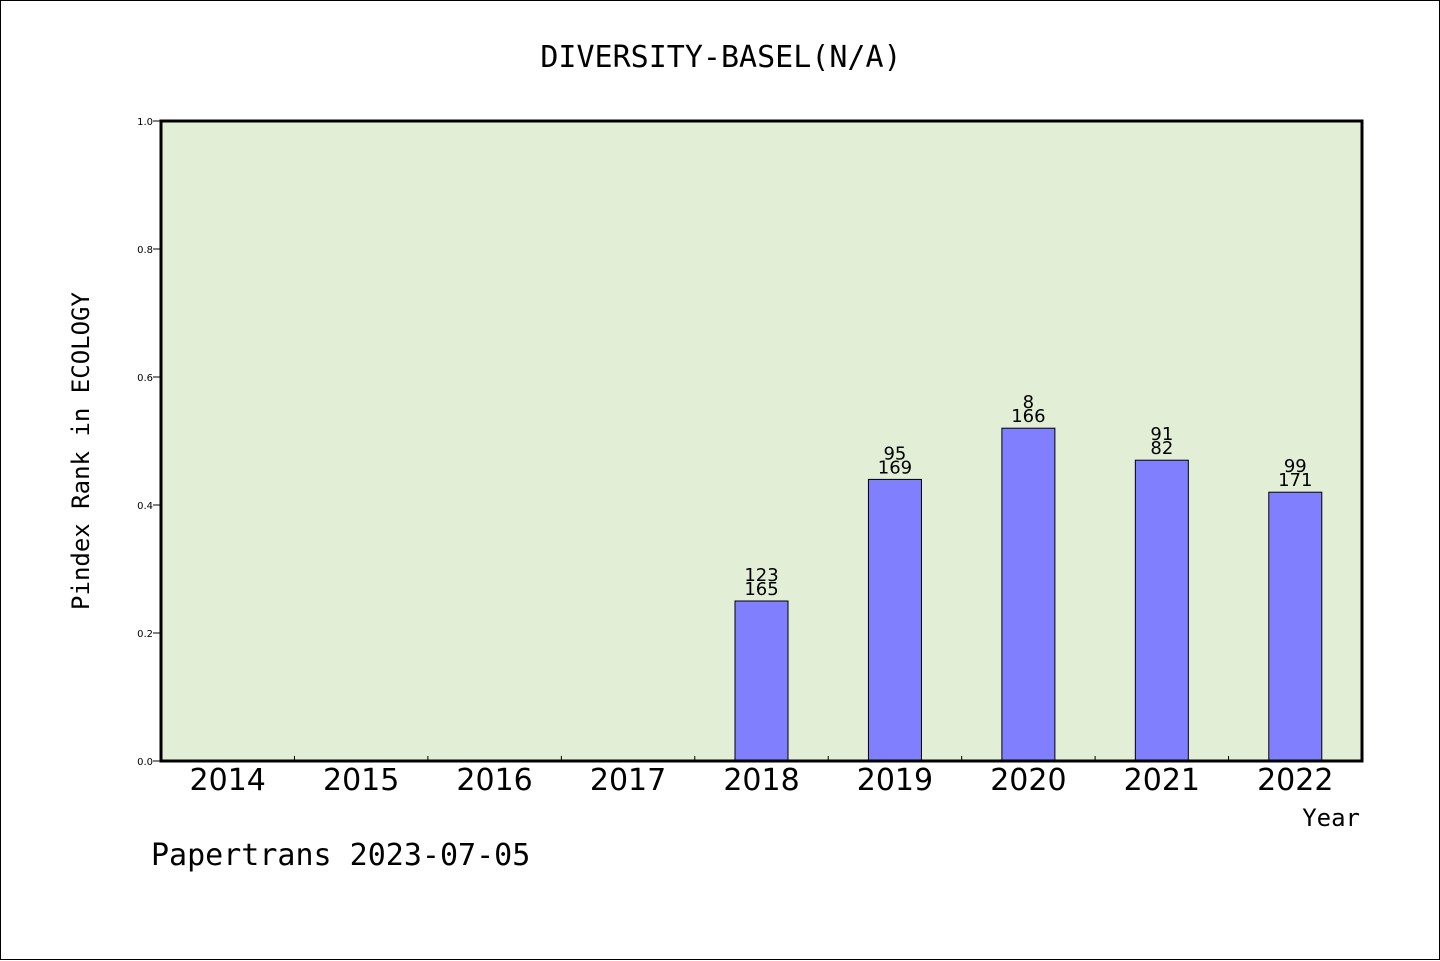  Describe the element at coordinates (720, 57) in the screenshot. I see `chart-title: DIVERSITY-BASEL(N/A)` at that location.